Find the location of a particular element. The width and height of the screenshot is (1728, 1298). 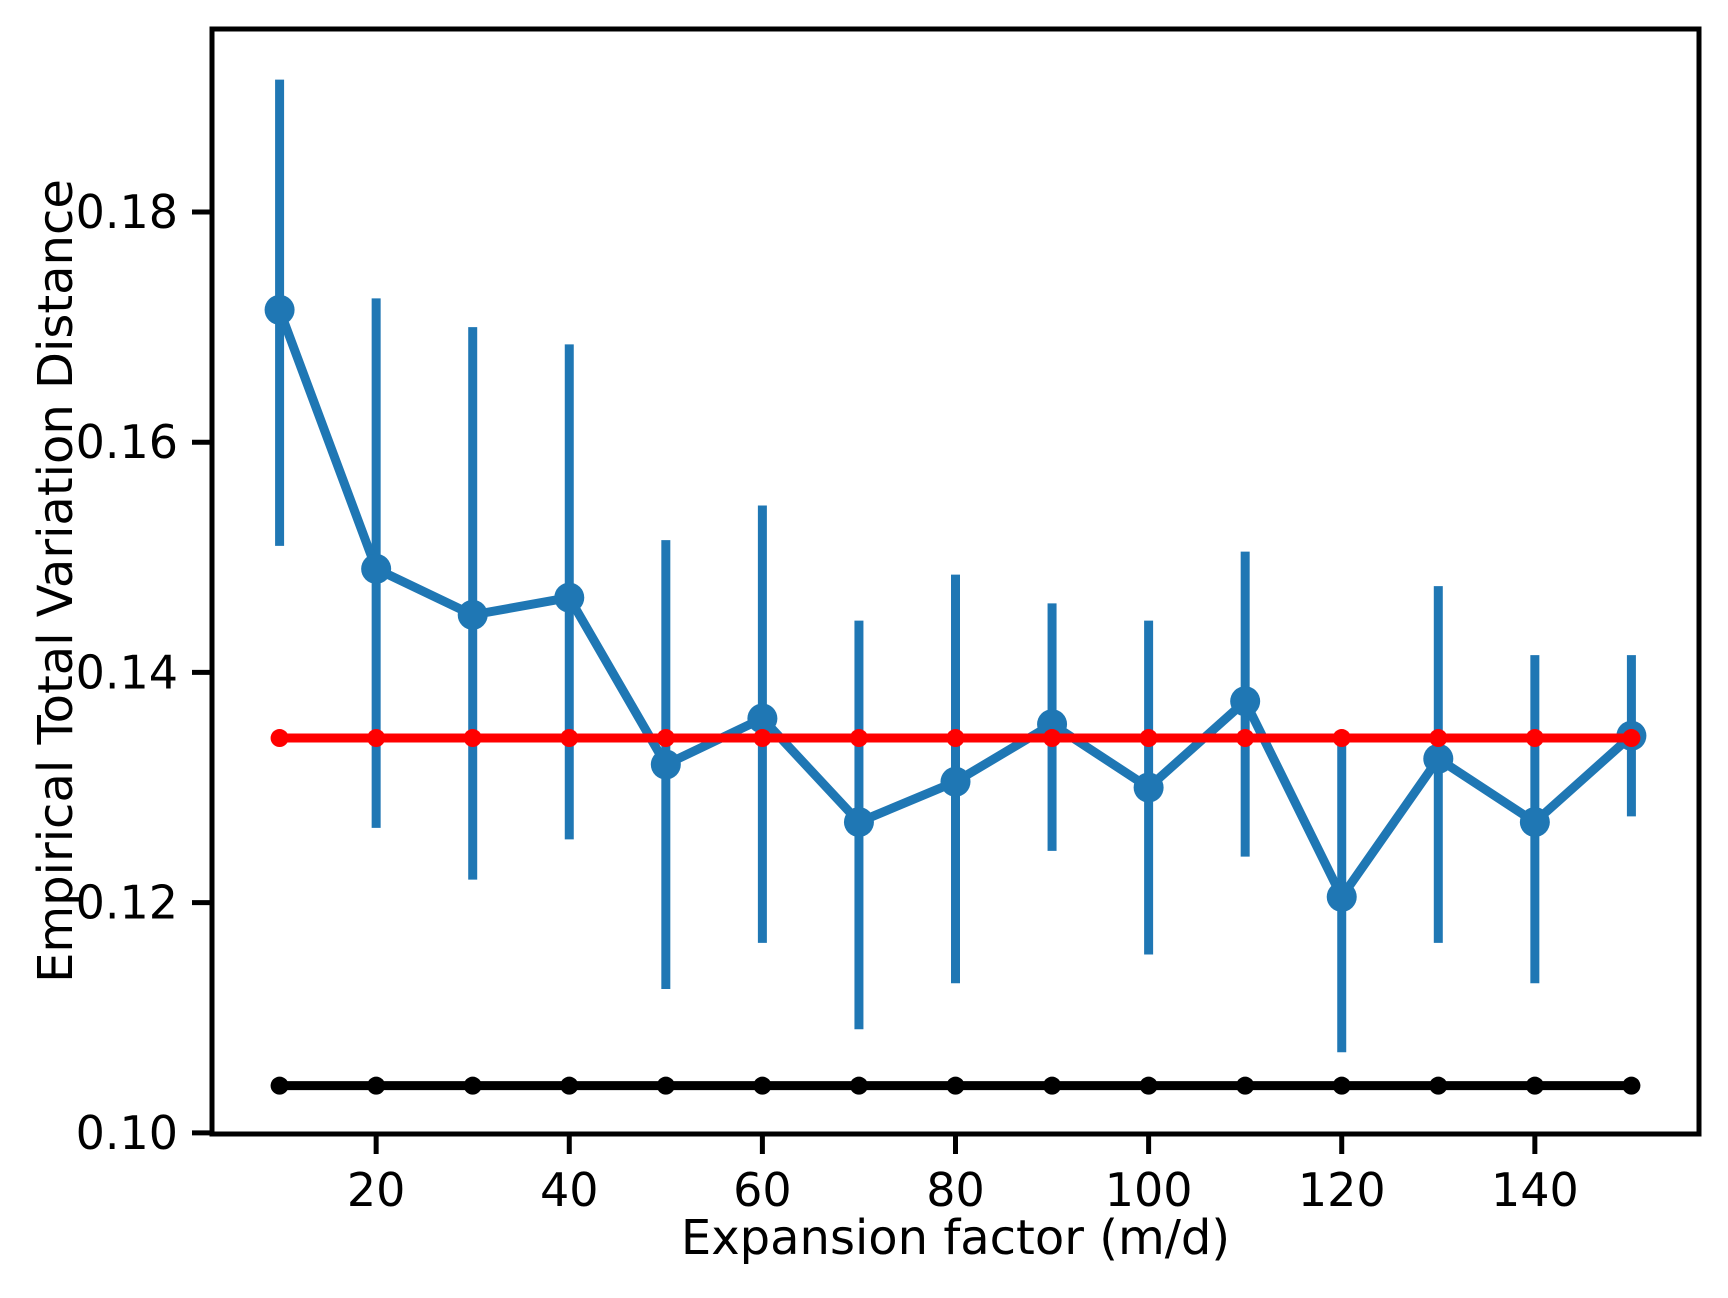

x-axis-label: Expansion factor (m/d) is located at coordinates (955, 1238).